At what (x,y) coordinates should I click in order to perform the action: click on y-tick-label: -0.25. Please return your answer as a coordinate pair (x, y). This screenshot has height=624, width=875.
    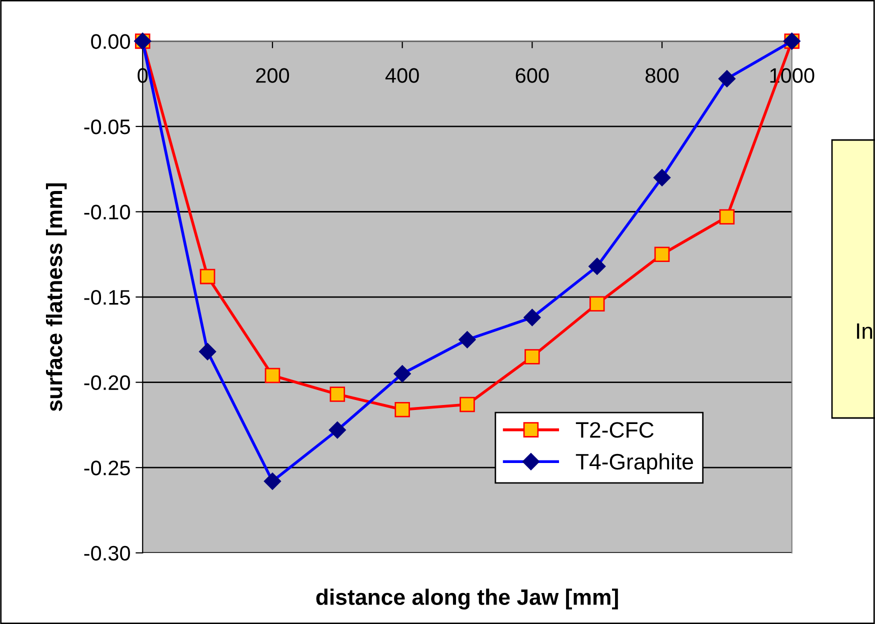
    Looking at the image, I should click on (107, 468).